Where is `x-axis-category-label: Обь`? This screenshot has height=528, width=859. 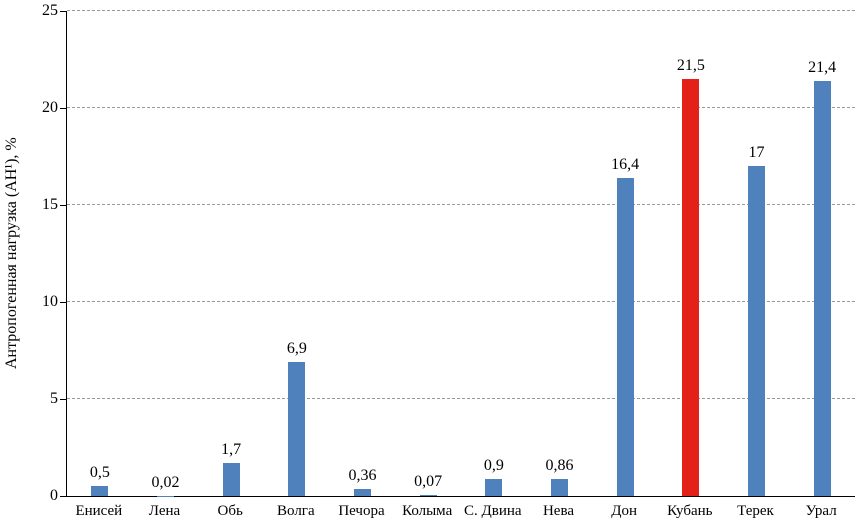 x-axis-category-label: Обь is located at coordinates (230, 511).